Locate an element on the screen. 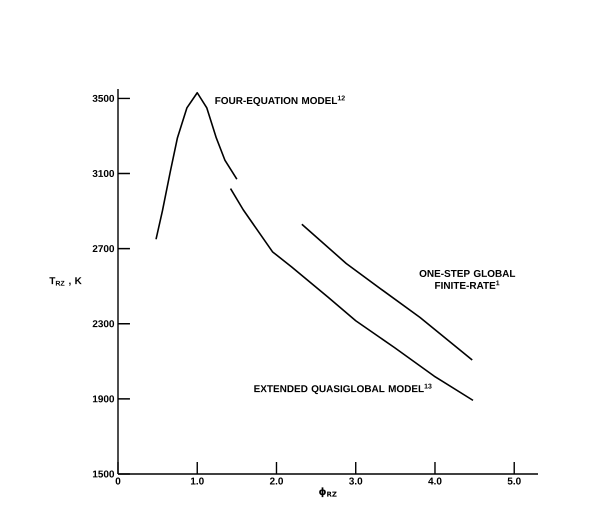  series-label: FOUR-EQUATION MODEL$^{12}$ is located at coordinates (280, 101).